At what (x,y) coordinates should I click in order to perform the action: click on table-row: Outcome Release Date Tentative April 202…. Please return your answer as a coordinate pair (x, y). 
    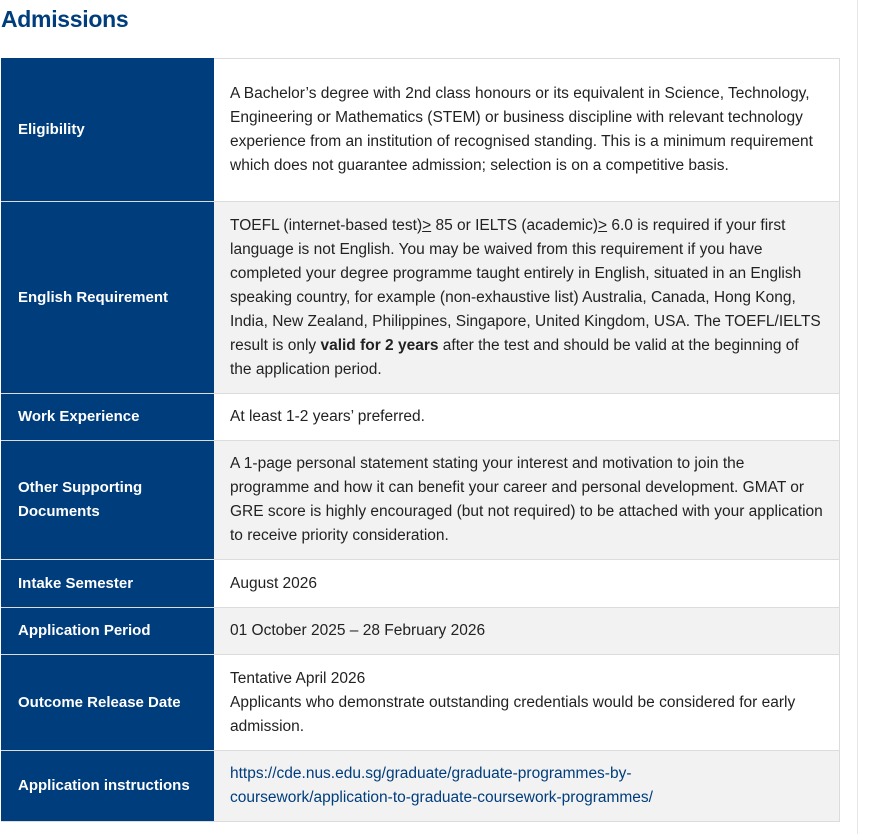
    Looking at the image, I should click on (420, 702).